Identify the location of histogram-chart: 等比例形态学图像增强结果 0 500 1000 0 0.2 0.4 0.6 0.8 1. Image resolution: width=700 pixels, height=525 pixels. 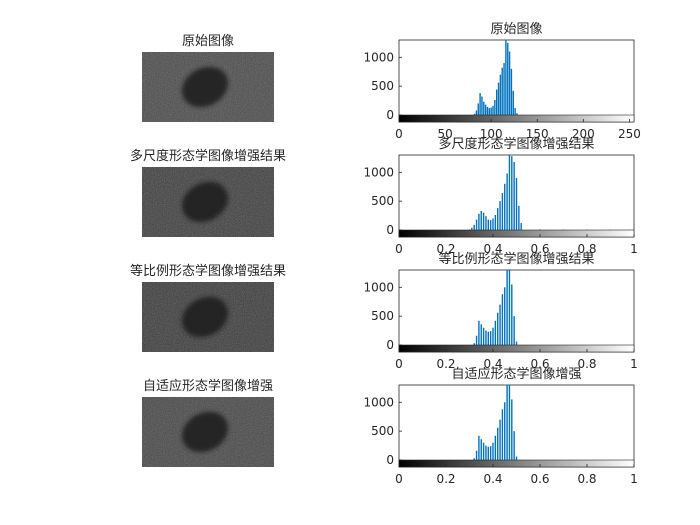
(500, 311).